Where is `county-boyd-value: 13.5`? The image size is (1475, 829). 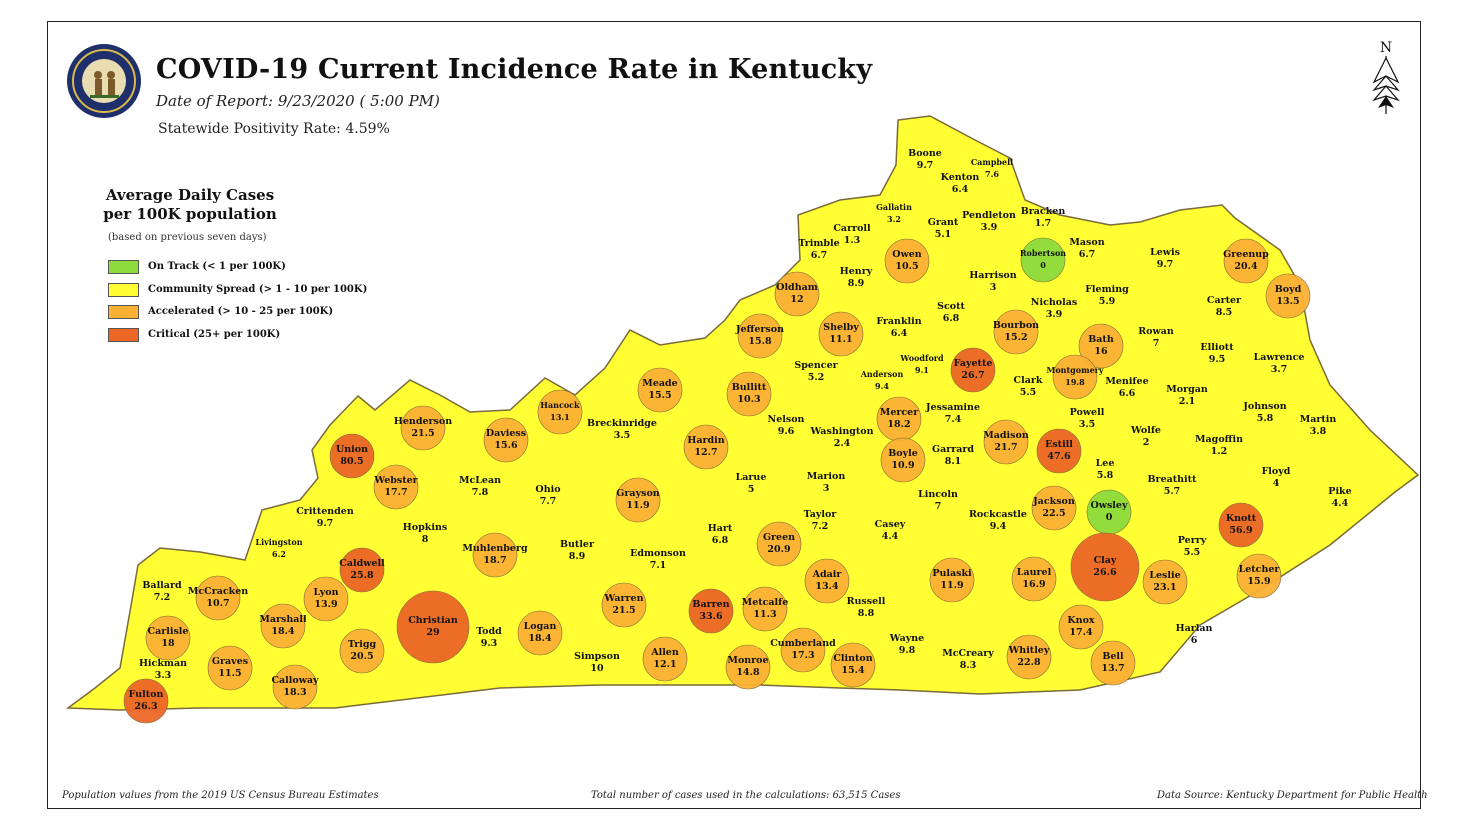 county-boyd-value: 13.5 is located at coordinates (1287, 301).